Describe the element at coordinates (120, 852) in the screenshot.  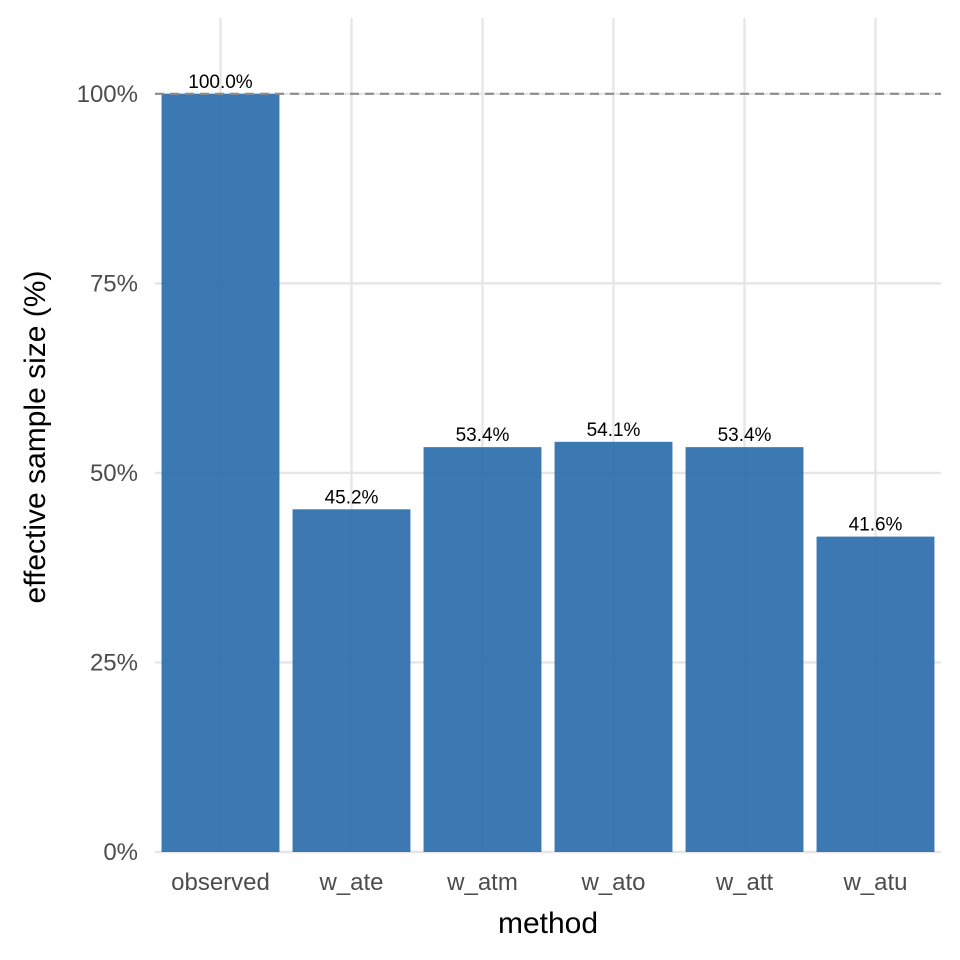
I see `y-tick-label: 0%` at that location.